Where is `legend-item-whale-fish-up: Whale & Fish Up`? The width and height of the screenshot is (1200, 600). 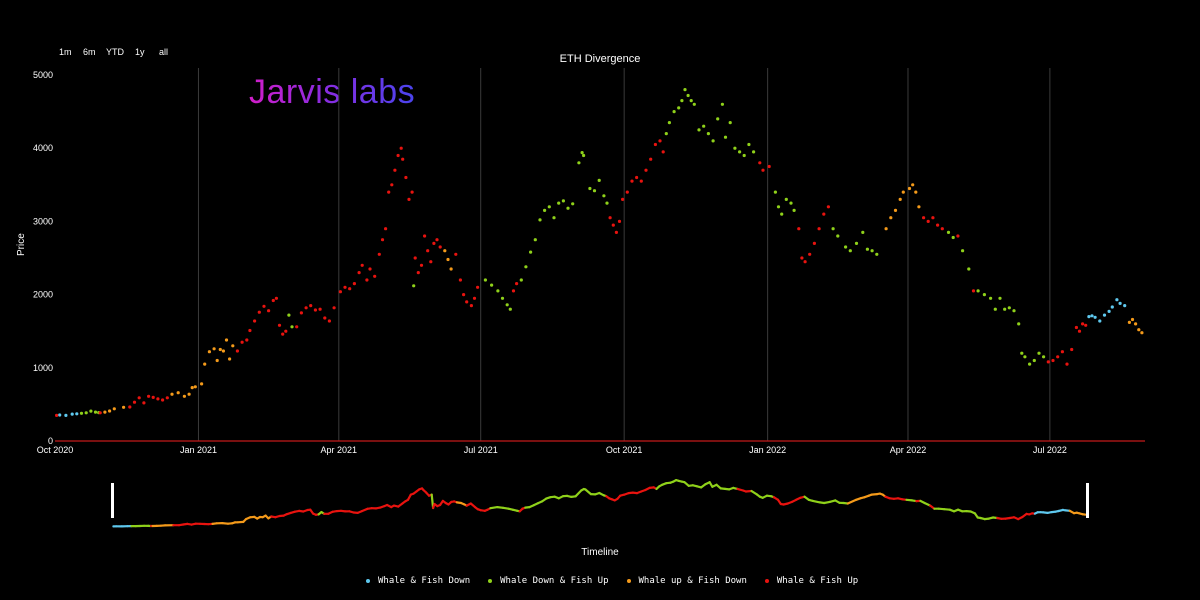
legend-item-whale-fish-up: Whale & Fish Up is located at coordinates (811, 581).